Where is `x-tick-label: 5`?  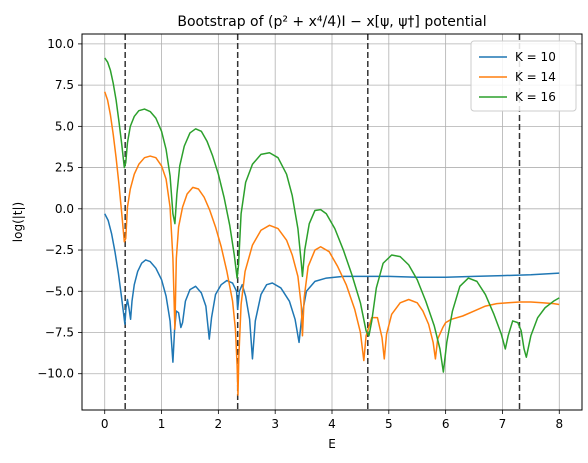
x-tick-label: 5 is located at coordinates (389, 424).